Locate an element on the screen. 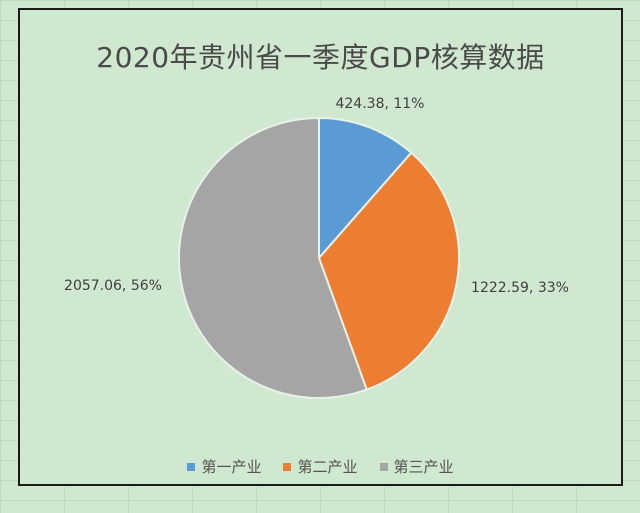  legend-item-primary-industry: 第一产业 is located at coordinates (224, 466).